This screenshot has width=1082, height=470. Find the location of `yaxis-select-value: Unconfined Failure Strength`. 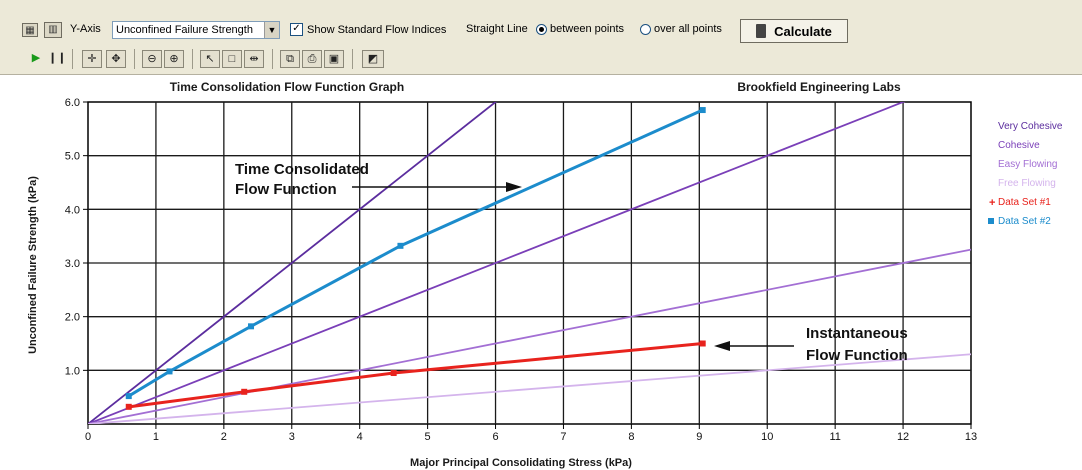

yaxis-select-value: Unconfined Failure Strength is located at coordinates (184, 30).